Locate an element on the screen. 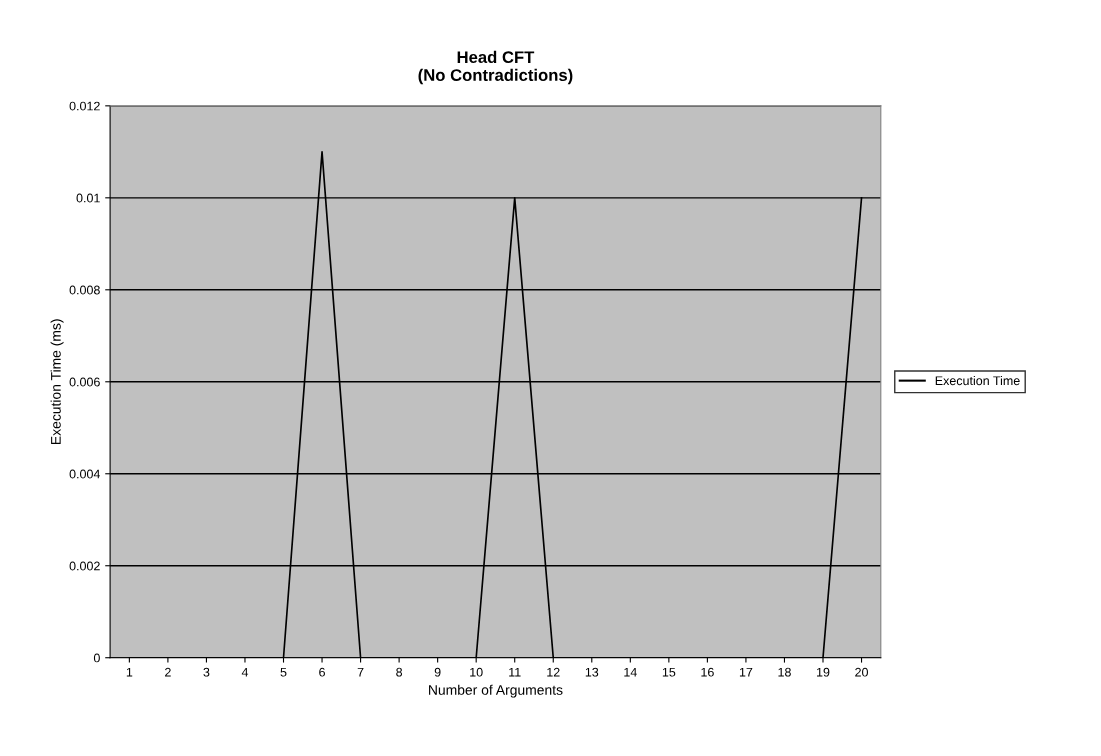  y-tick-label: 0.002 is located at coordinates (84, 566).